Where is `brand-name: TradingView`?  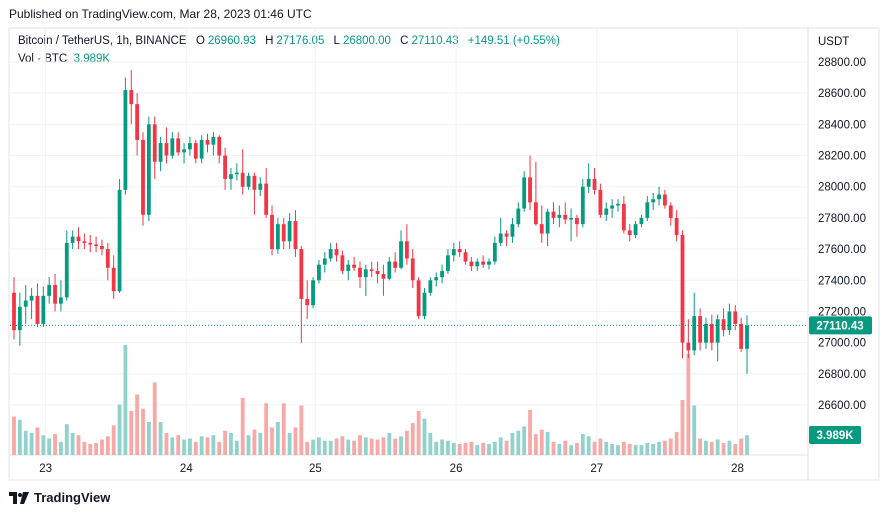 brand-name: TradingView is located at coordinates (72, 497).